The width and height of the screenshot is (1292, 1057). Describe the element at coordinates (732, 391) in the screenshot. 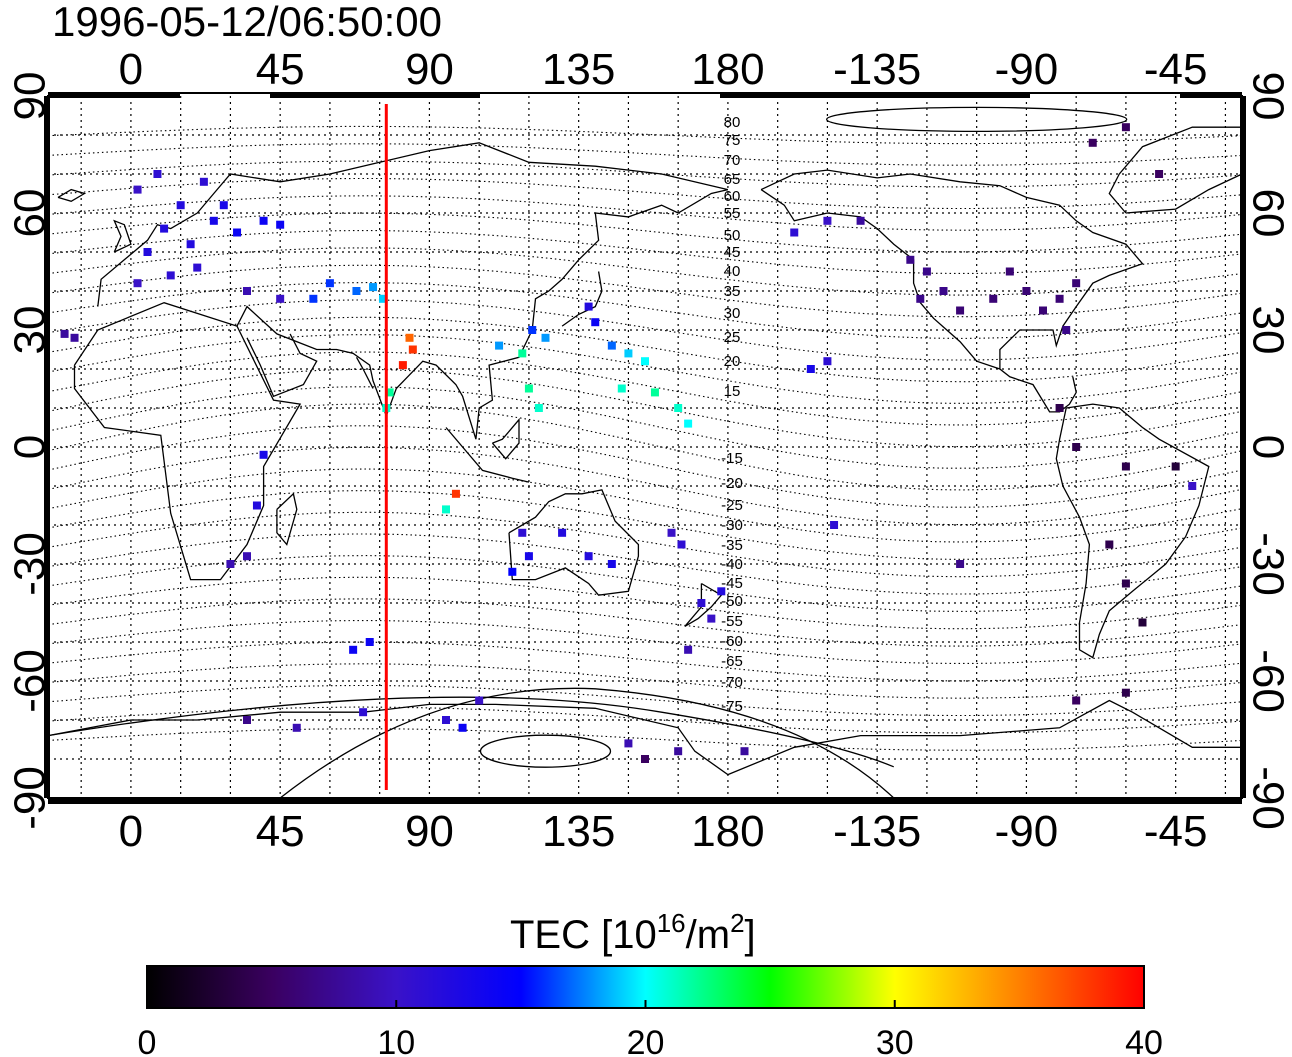

I see `contour-label: 15` at that location.